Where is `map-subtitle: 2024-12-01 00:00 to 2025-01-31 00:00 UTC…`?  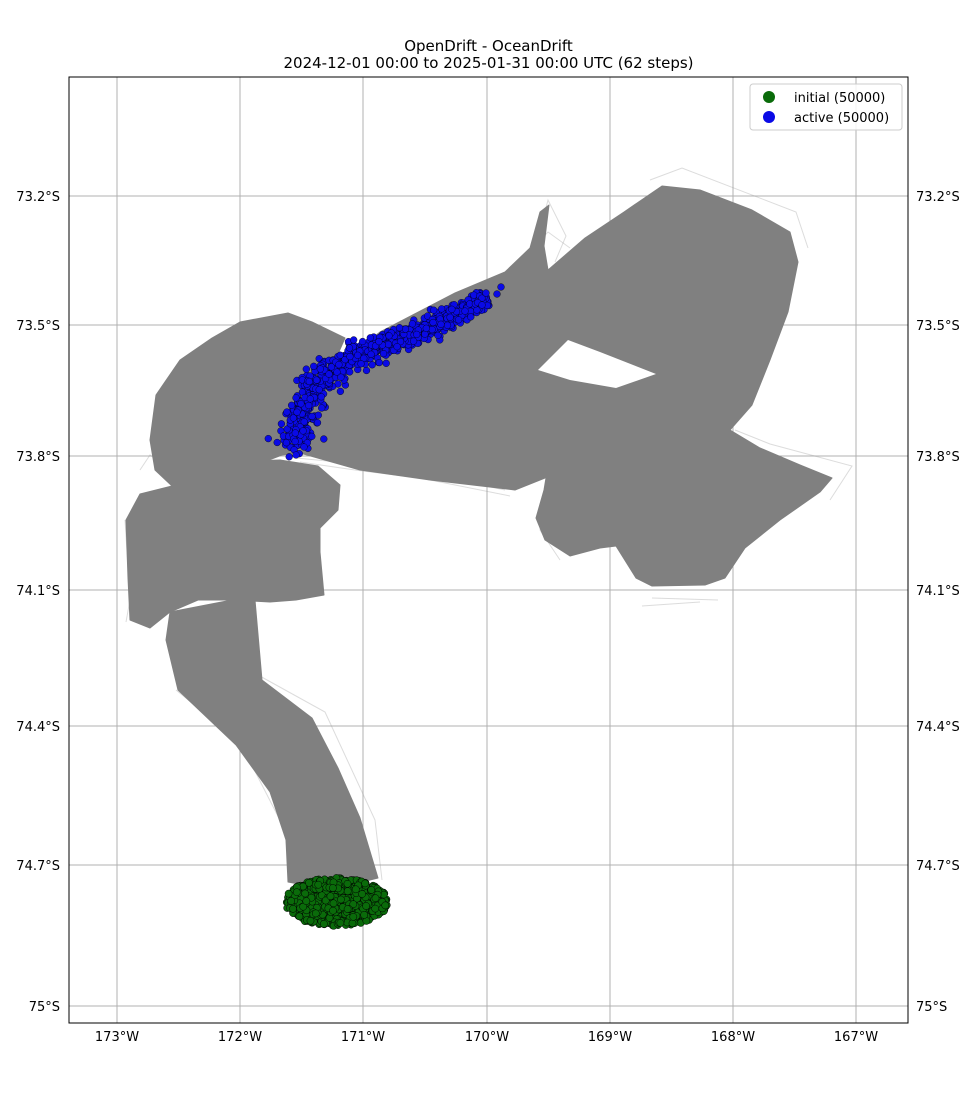
map-subtitle: 2024-12-01 00:00 to 2025-01-31 00:00 UTC… is located at coordinates (488, 63).